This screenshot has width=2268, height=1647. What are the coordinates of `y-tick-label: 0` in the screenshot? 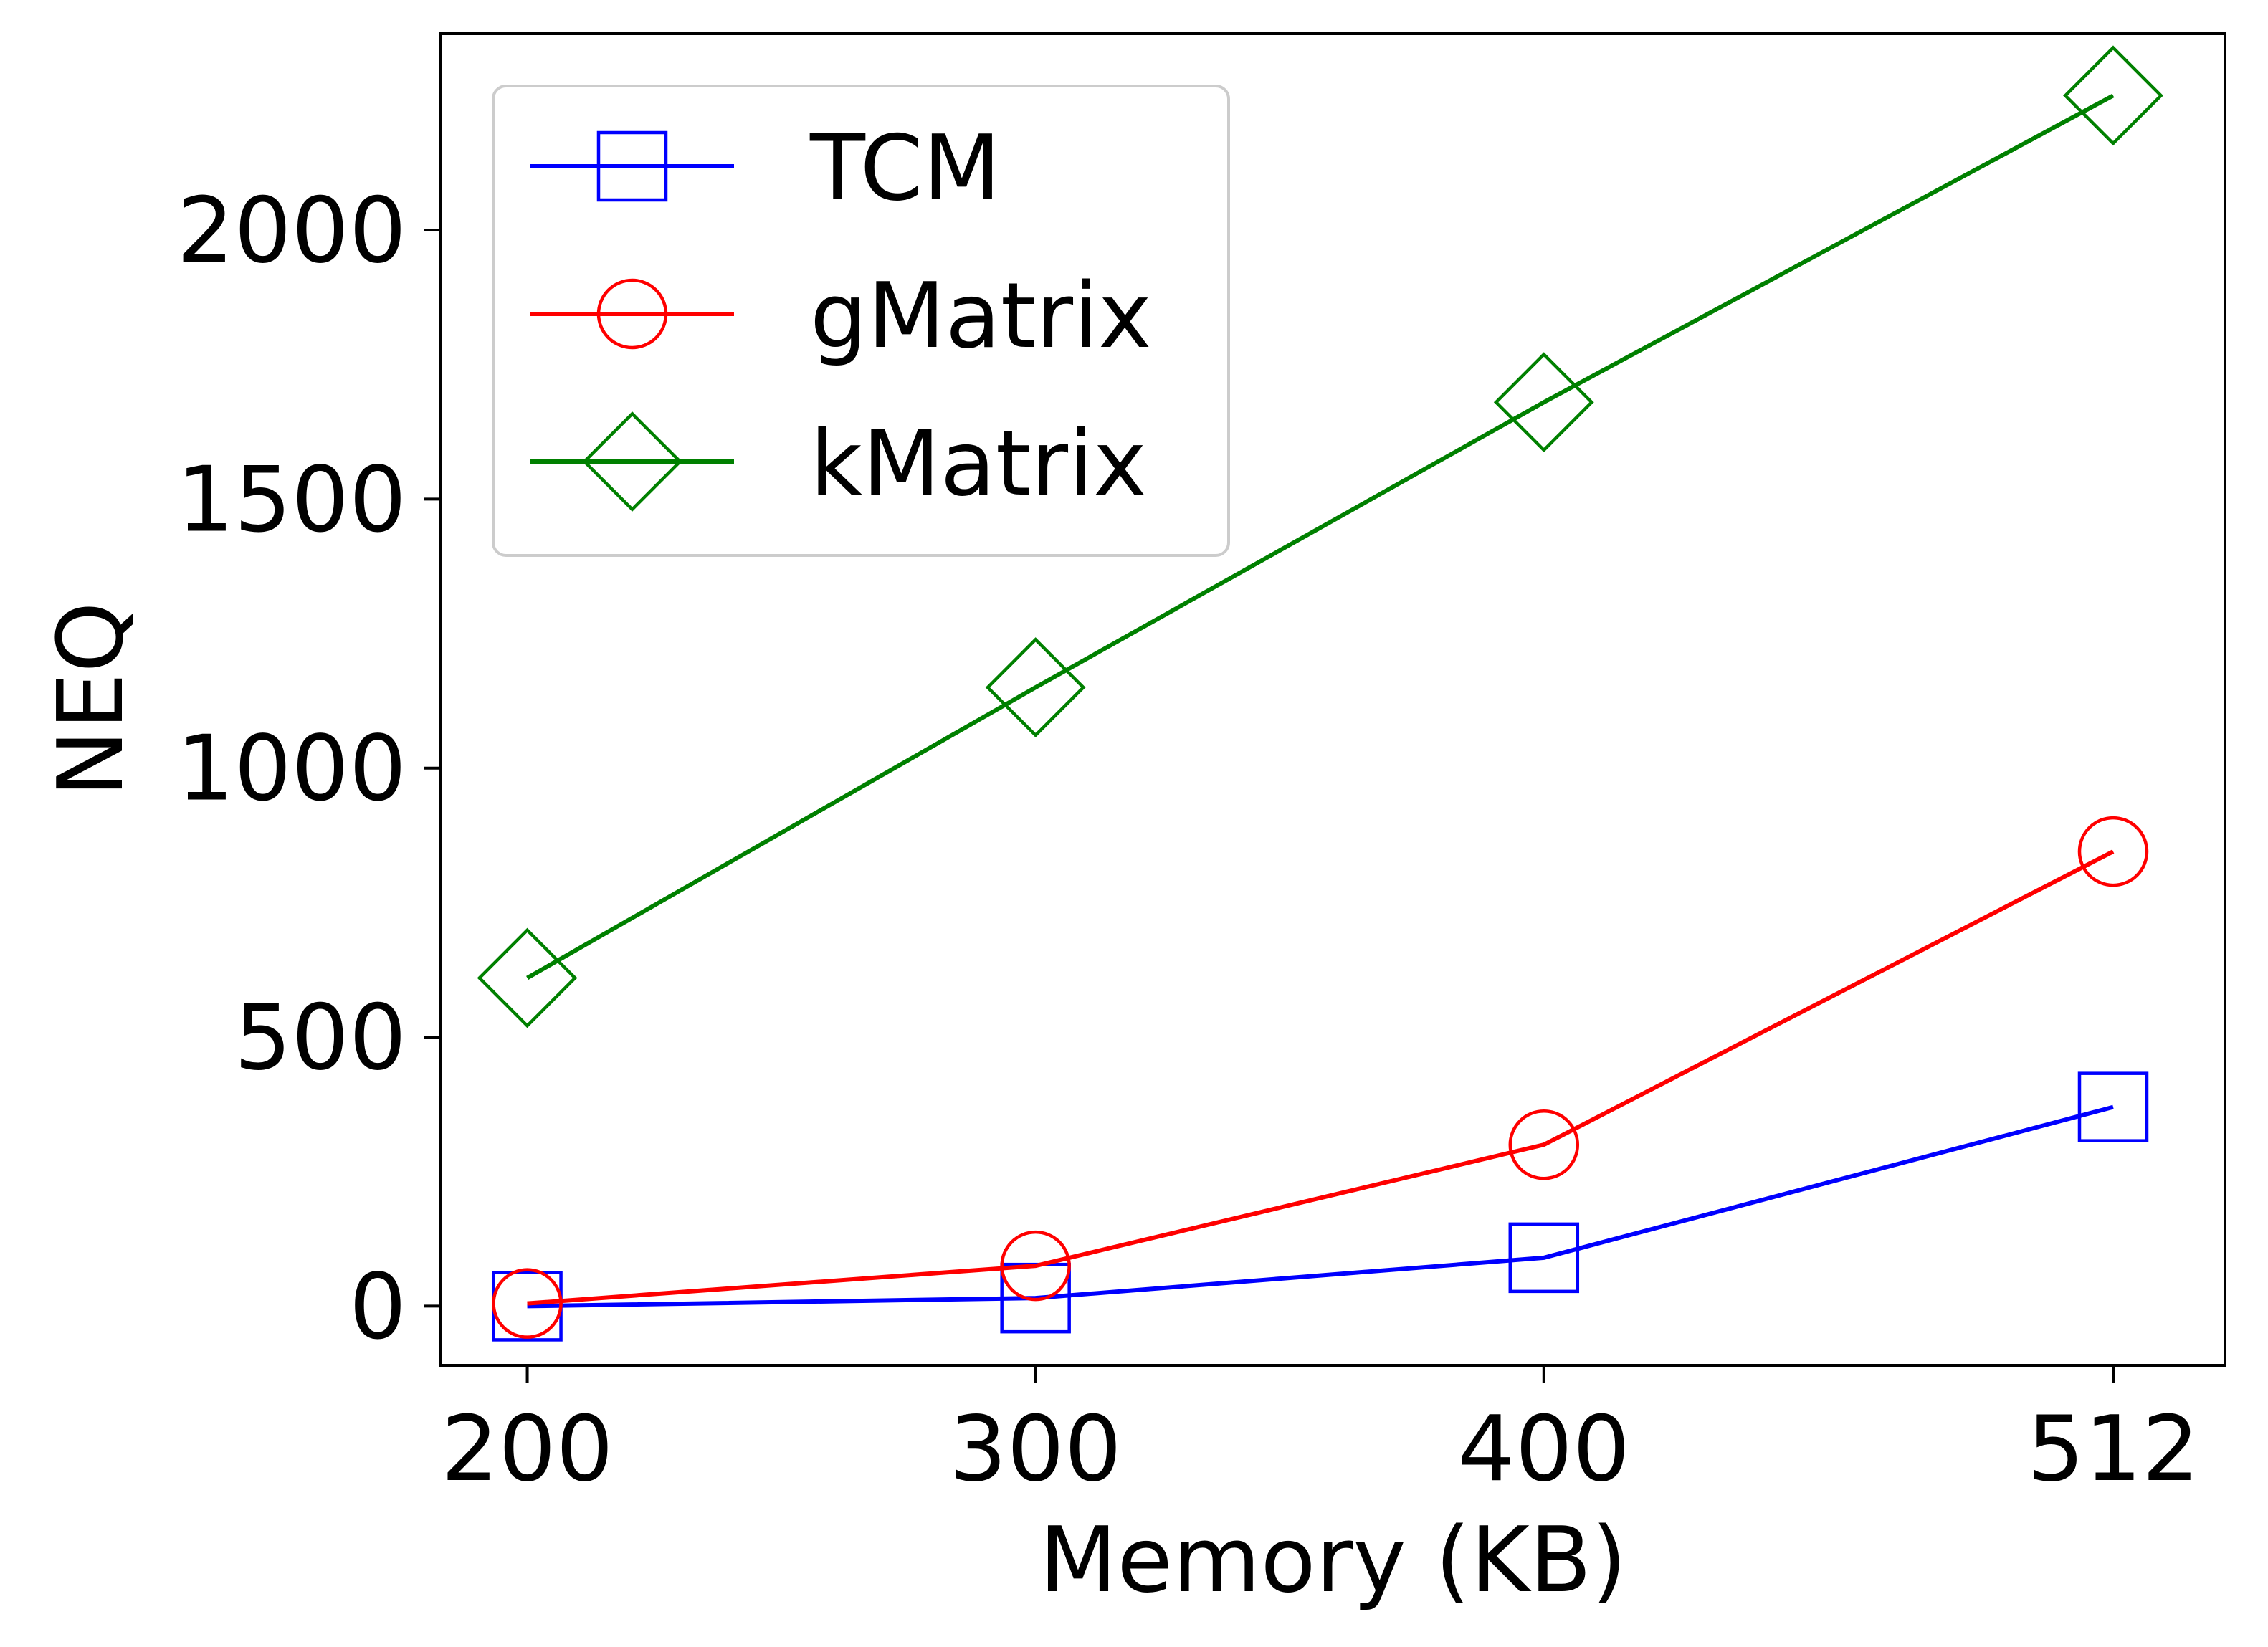 It's located at (377, 1306).